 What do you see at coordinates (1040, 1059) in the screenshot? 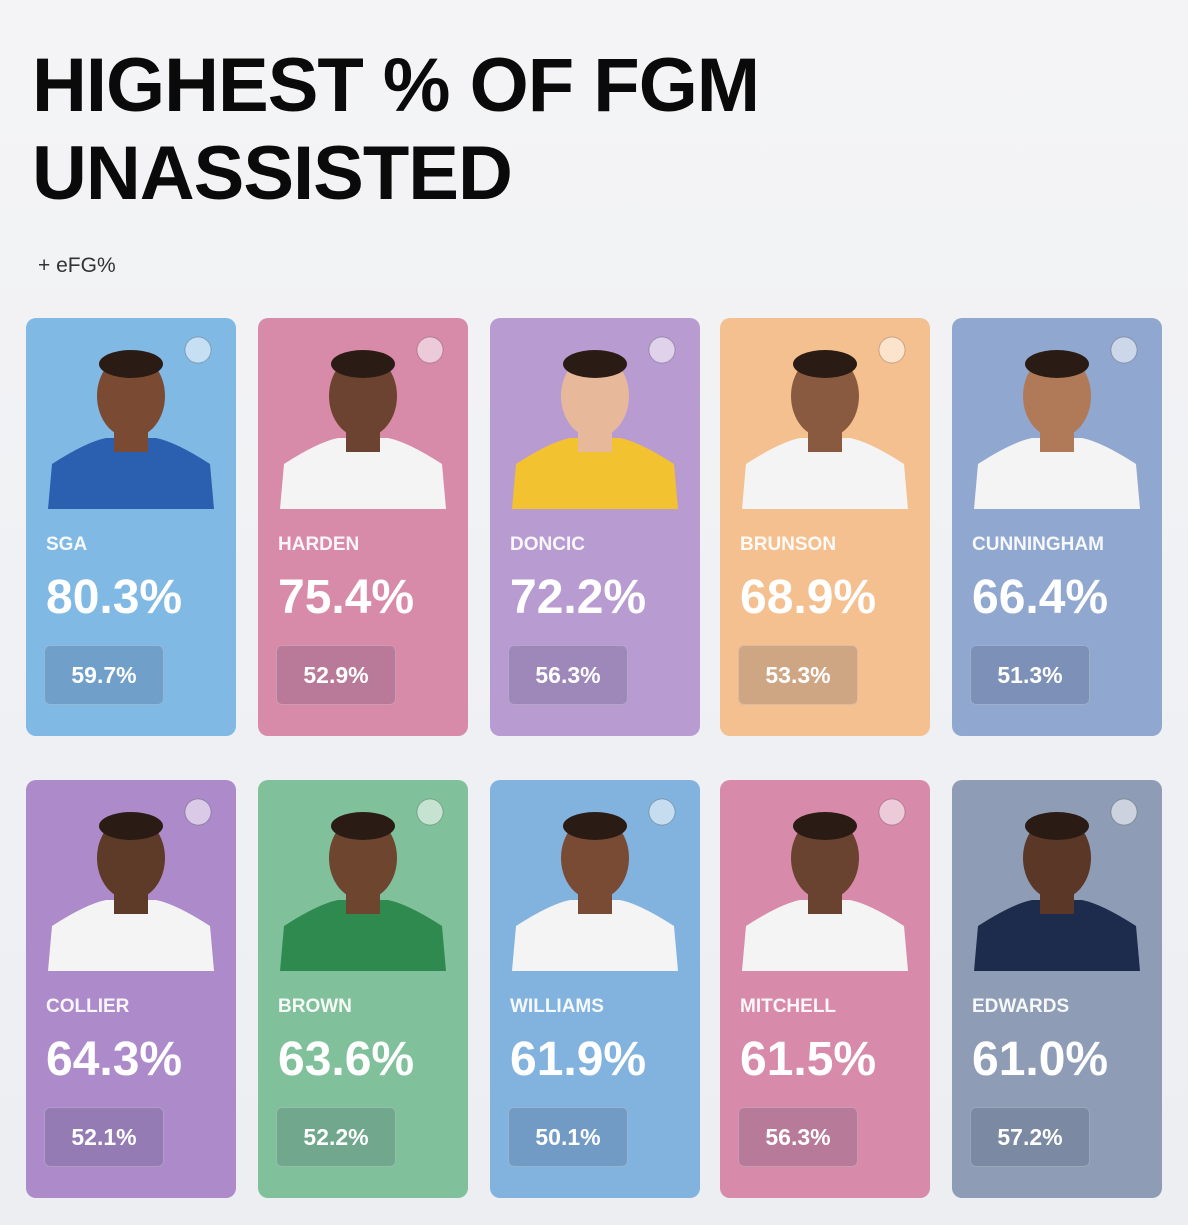
I see `unassisted-pct: 61.0%` at bounding box center [1040, 1059].